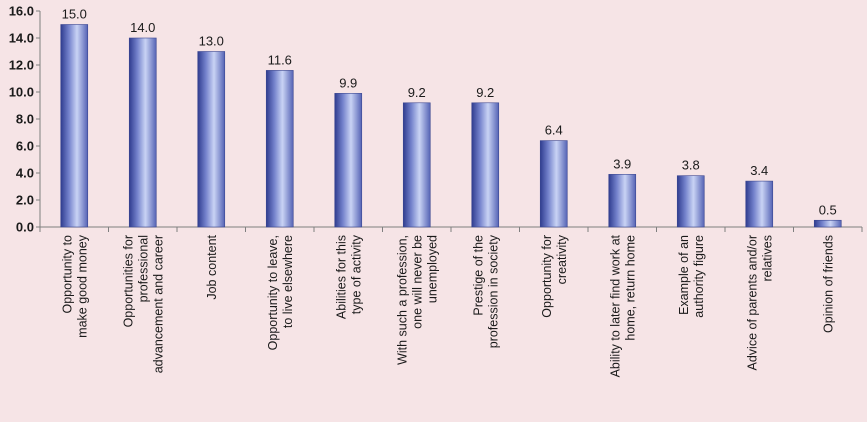 This screenshot has width=867, height=422. I want to click on y-tick-label: 4.0, so click(25, 173).